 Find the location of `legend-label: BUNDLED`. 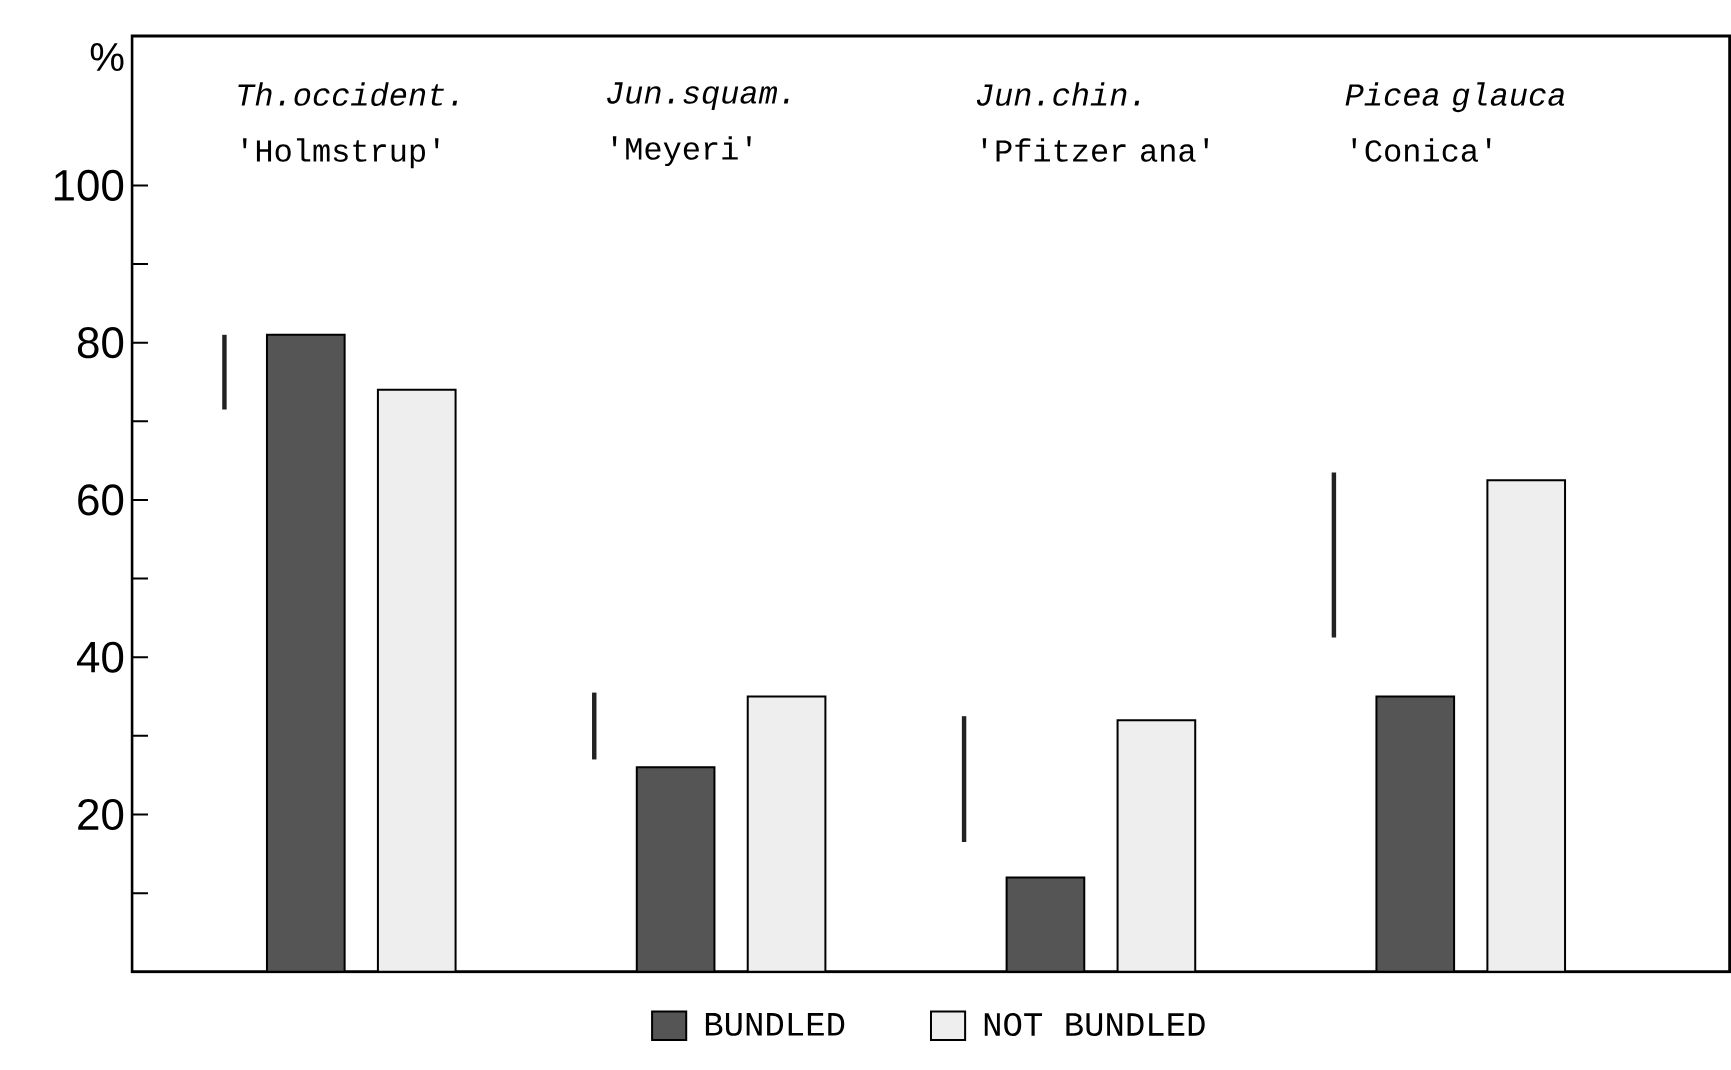

legend-label: BUNDLED is located at coordinates (775, 1024).